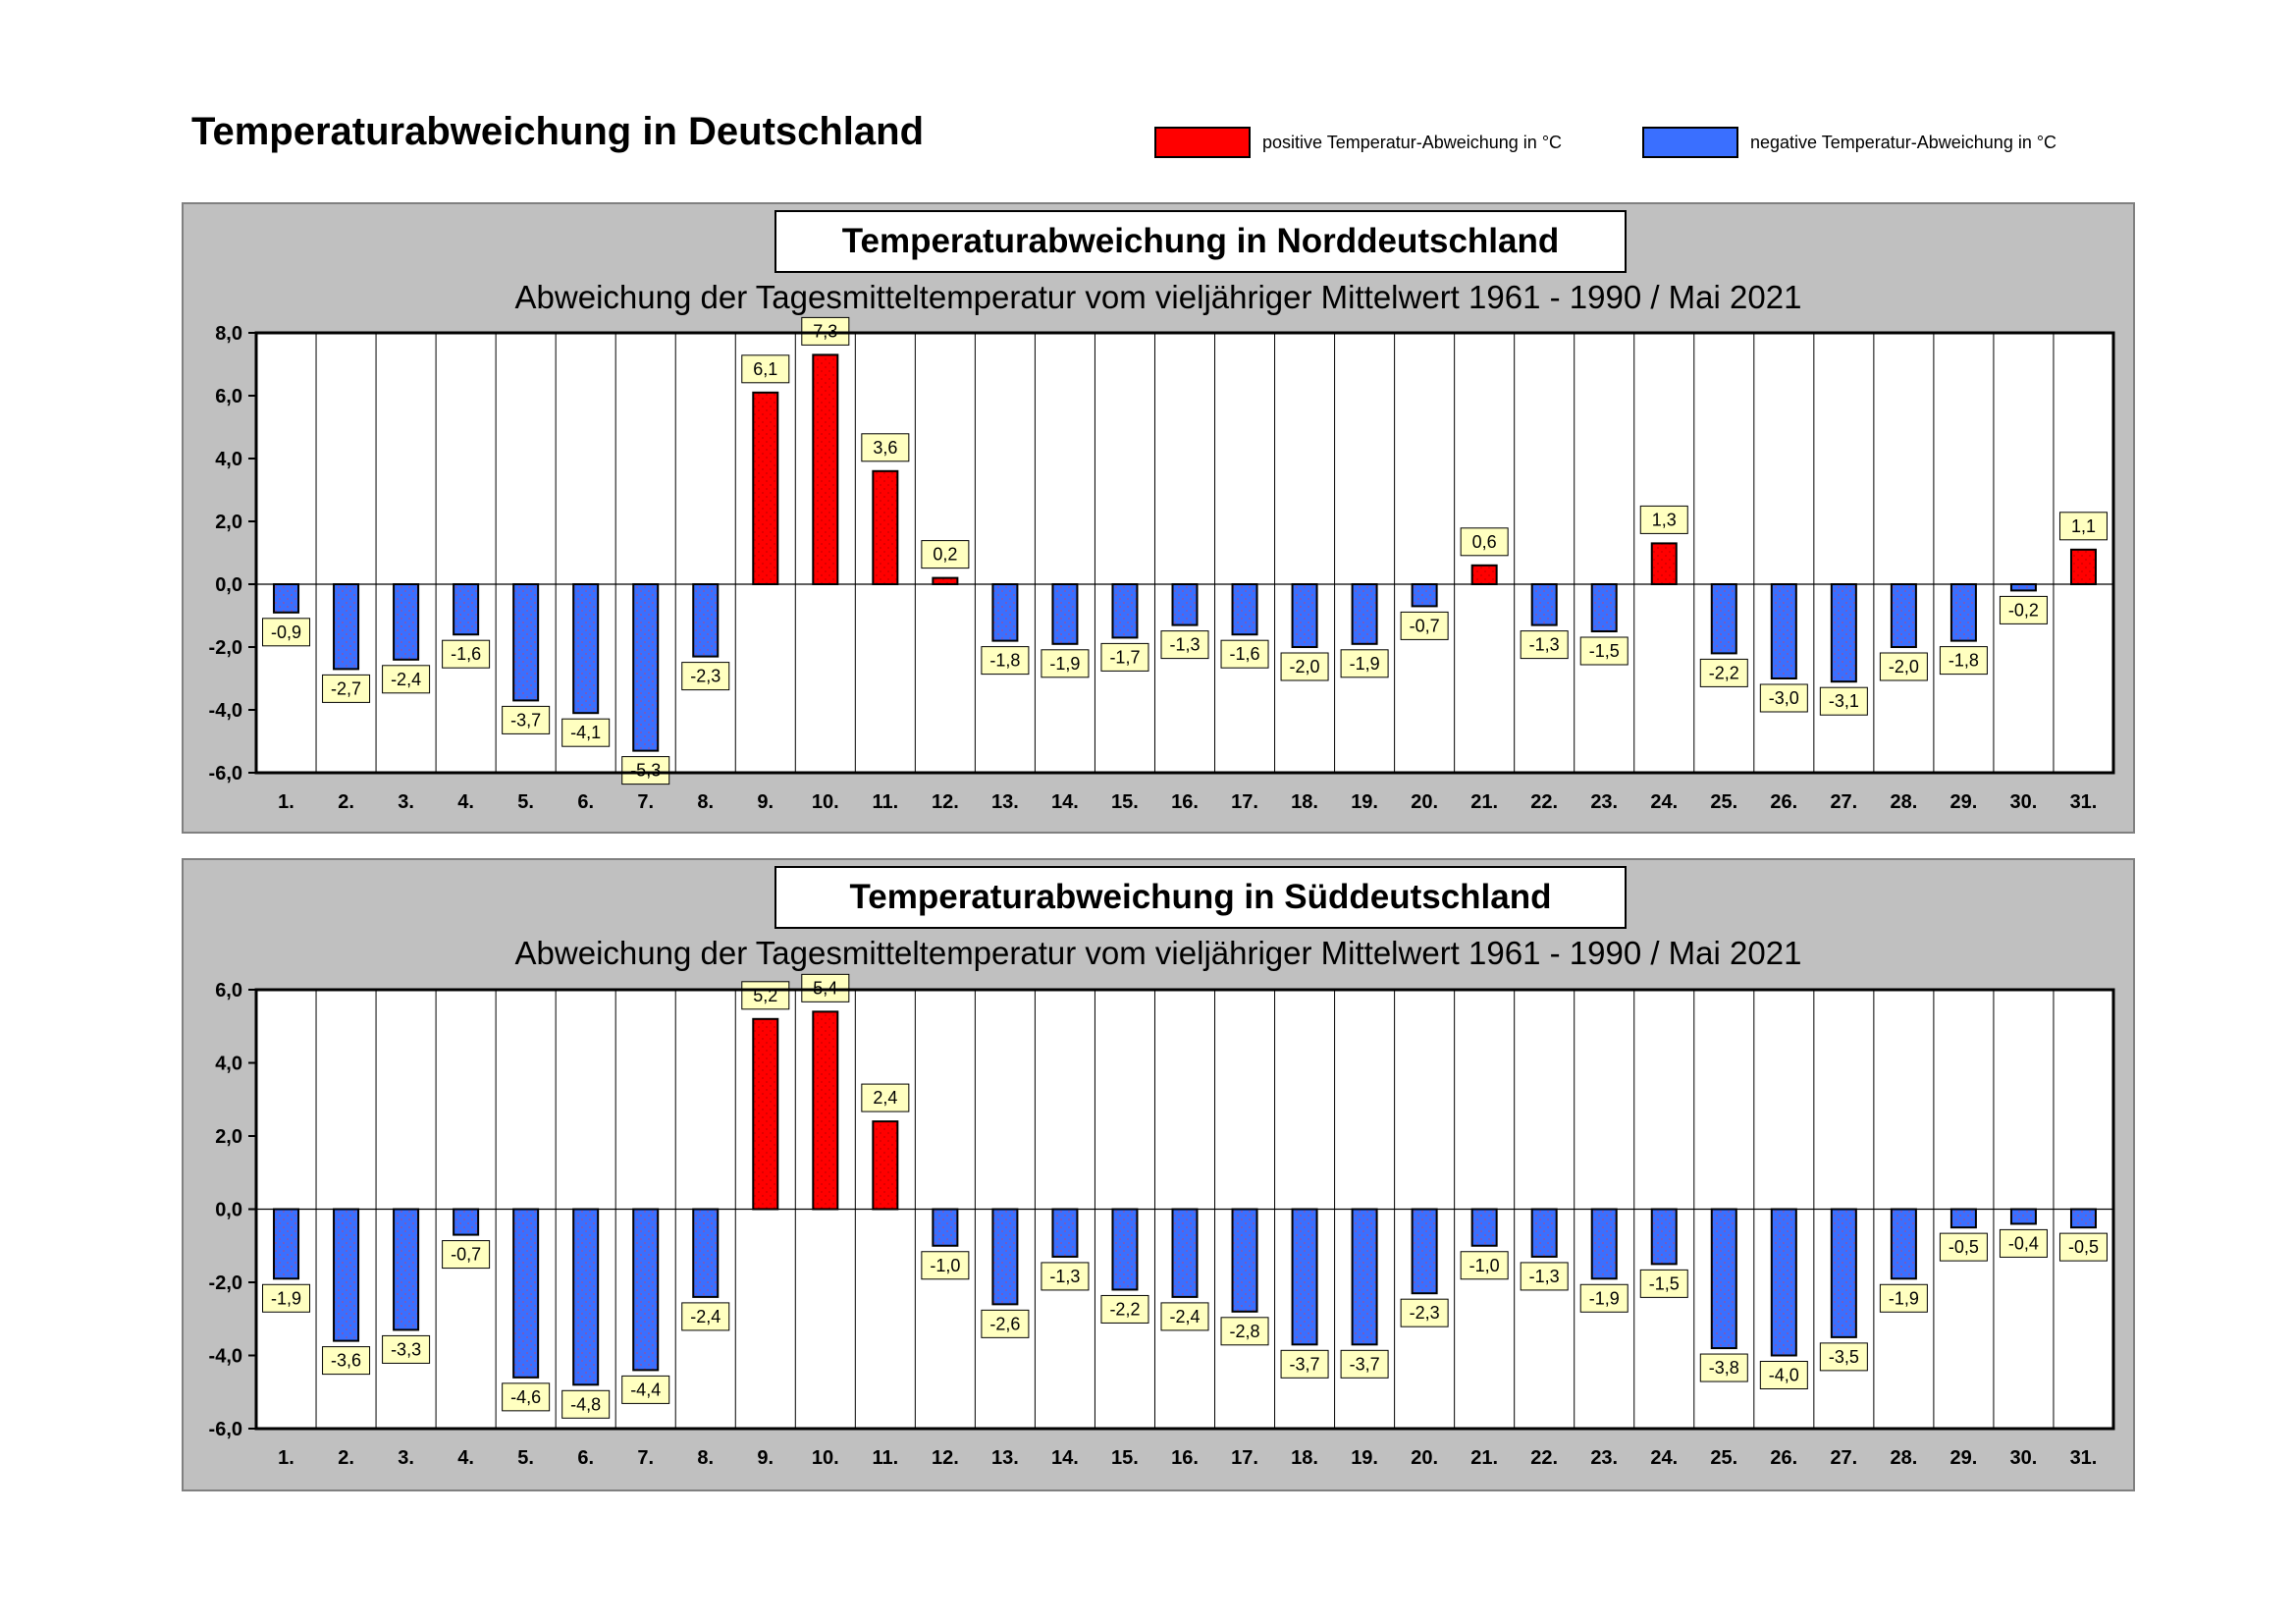 Image resolution: width=2296 pixels, height=1624 pixels. Describe the element at coordinates (2084, 802) in the screenshot. I see `x-tick-label: 31.` at that location.